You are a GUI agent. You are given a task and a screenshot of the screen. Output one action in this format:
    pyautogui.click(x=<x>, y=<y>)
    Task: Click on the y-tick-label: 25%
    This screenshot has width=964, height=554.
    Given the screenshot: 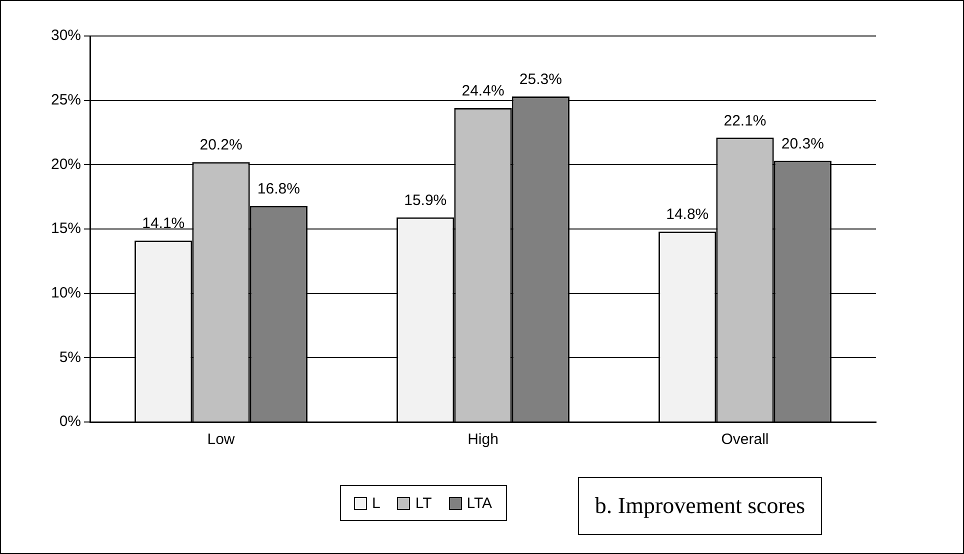 What is the action you would take?
    pyautogui.click(x=66, y=99)
    